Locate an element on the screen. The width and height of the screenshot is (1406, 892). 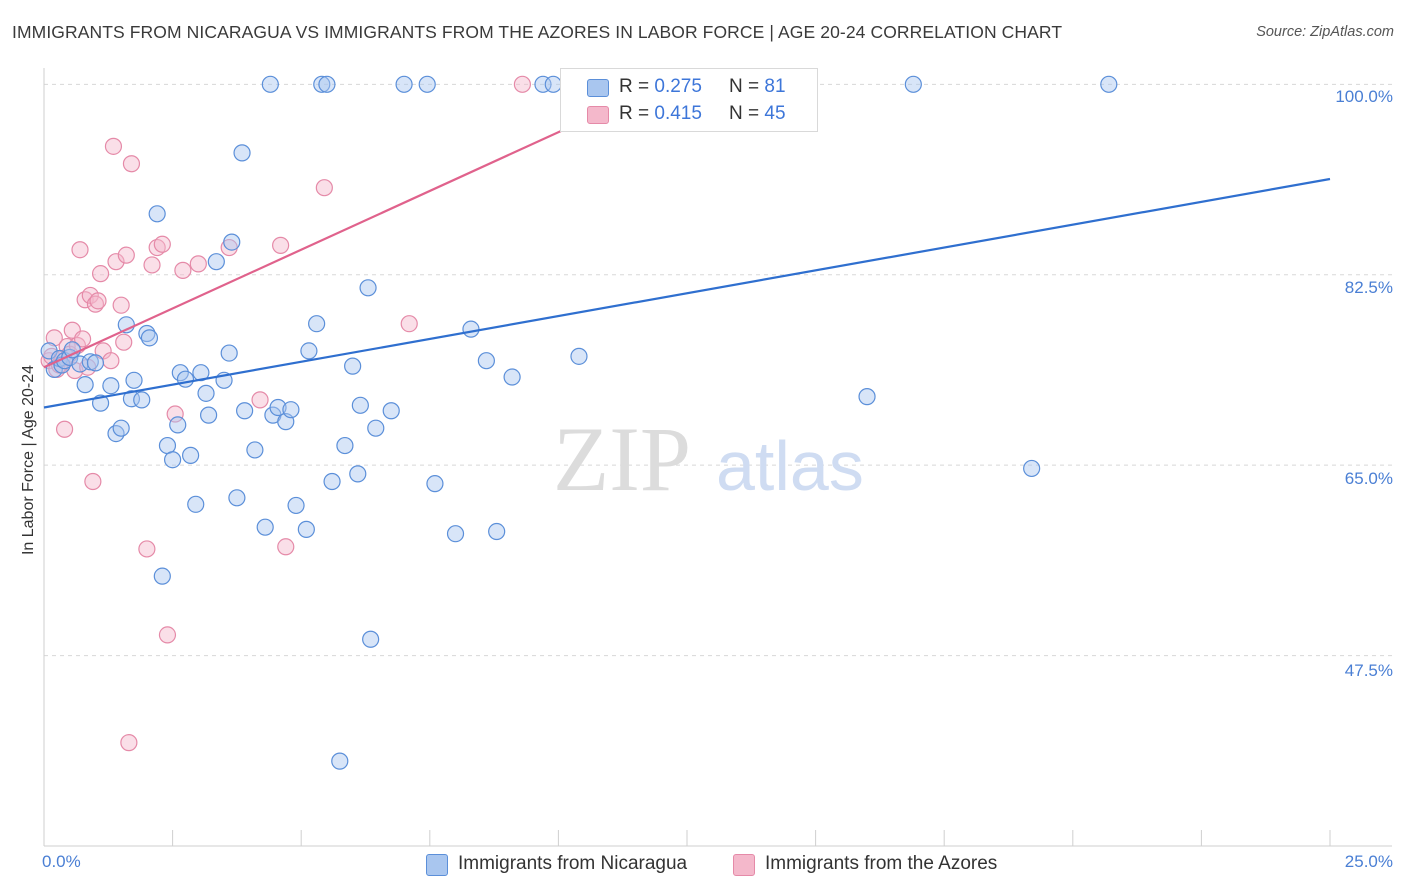
watermark-zip: ZIP is located at coordinates (622, 459).